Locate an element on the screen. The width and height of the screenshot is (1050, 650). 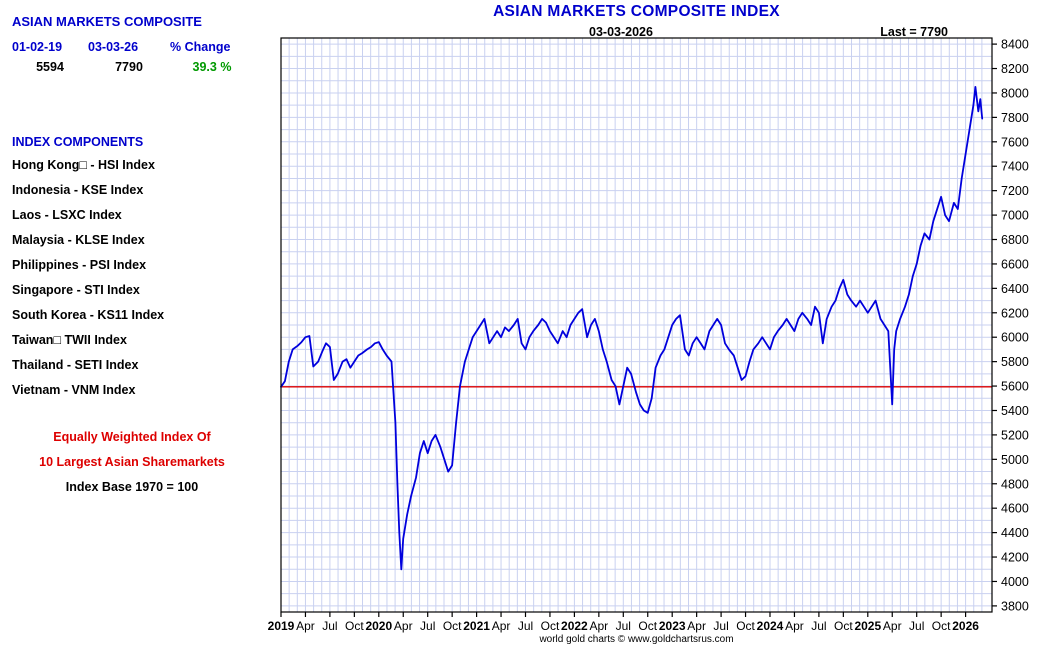
component-item: Taiwan□ TWII Index is located at coordinates (69, 340).